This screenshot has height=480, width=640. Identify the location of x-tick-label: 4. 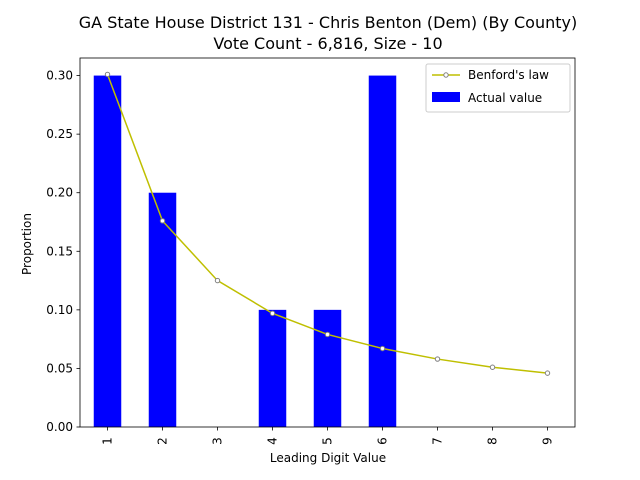
(273, 441).